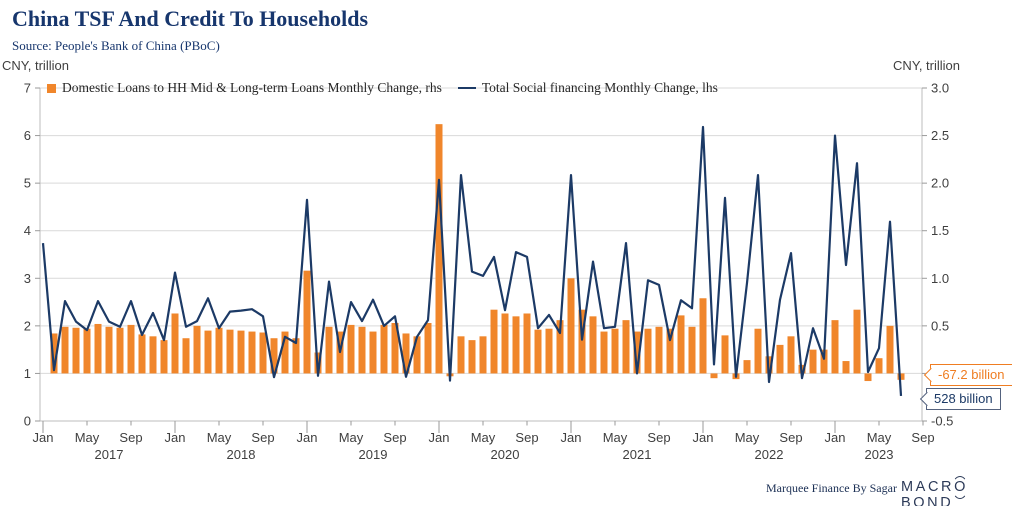  I want to click on source-note: Source: People's Bank of China (PBoC), so click(116, 45).